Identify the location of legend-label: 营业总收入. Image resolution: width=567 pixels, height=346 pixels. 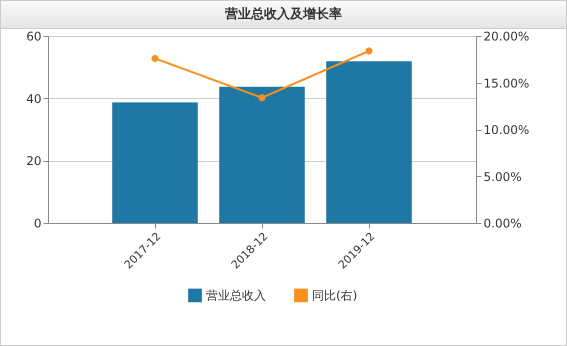
(236, 295).